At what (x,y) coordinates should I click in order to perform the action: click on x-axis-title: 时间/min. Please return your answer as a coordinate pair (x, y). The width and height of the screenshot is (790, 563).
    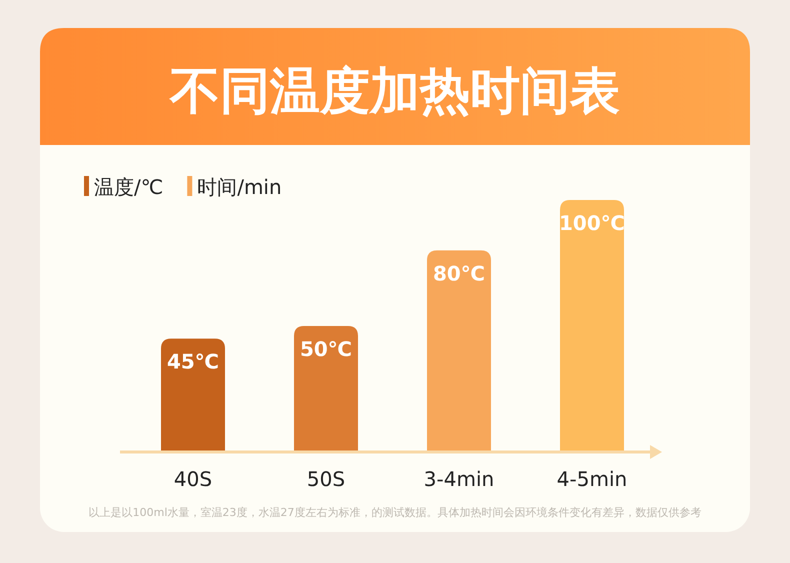
    Looking at the image, I should click on (239, 187).